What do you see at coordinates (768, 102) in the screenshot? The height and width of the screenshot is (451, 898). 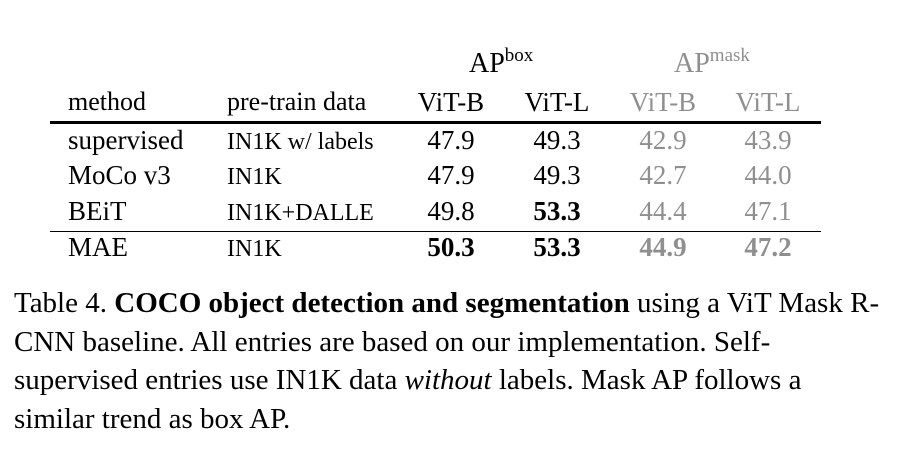 I see `column-header-mask-vit-l: ViT-L` at bounding box center [768, 102].